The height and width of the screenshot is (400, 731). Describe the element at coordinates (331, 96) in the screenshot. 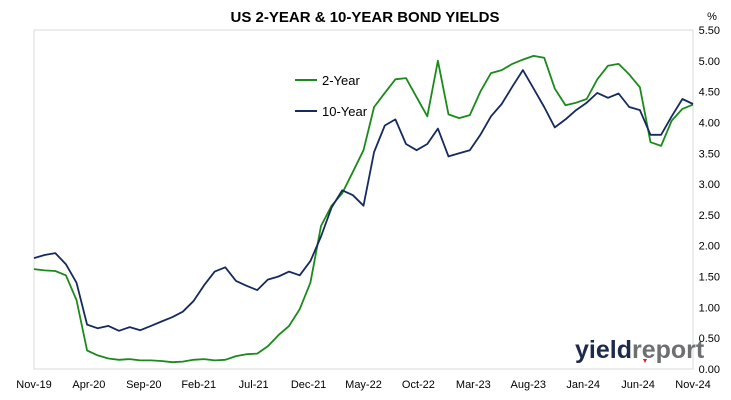

I see `legend: 2-Year 10-Year` at that location.